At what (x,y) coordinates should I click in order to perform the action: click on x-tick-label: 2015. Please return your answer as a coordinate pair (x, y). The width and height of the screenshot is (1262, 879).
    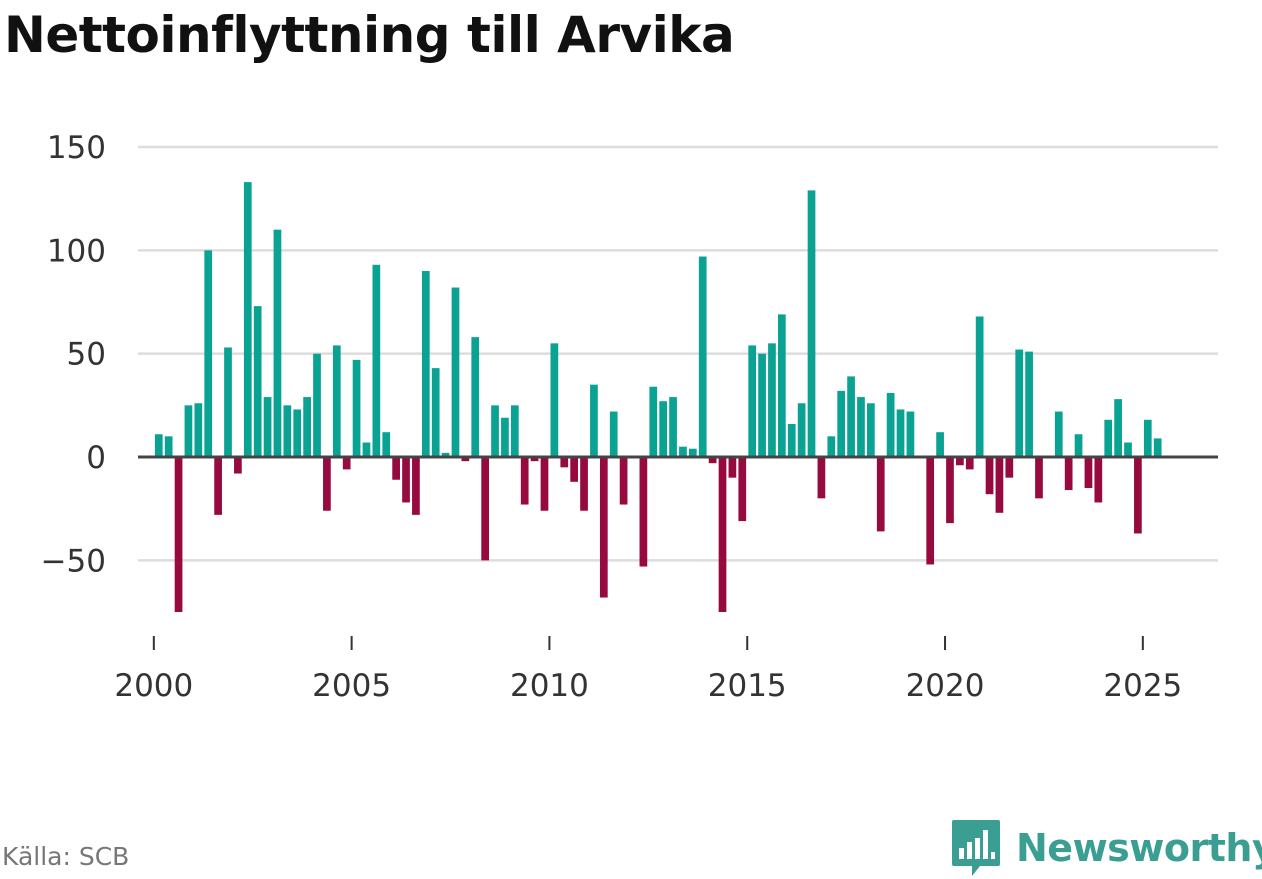
    Looking at the image, I should click on (747, 686).